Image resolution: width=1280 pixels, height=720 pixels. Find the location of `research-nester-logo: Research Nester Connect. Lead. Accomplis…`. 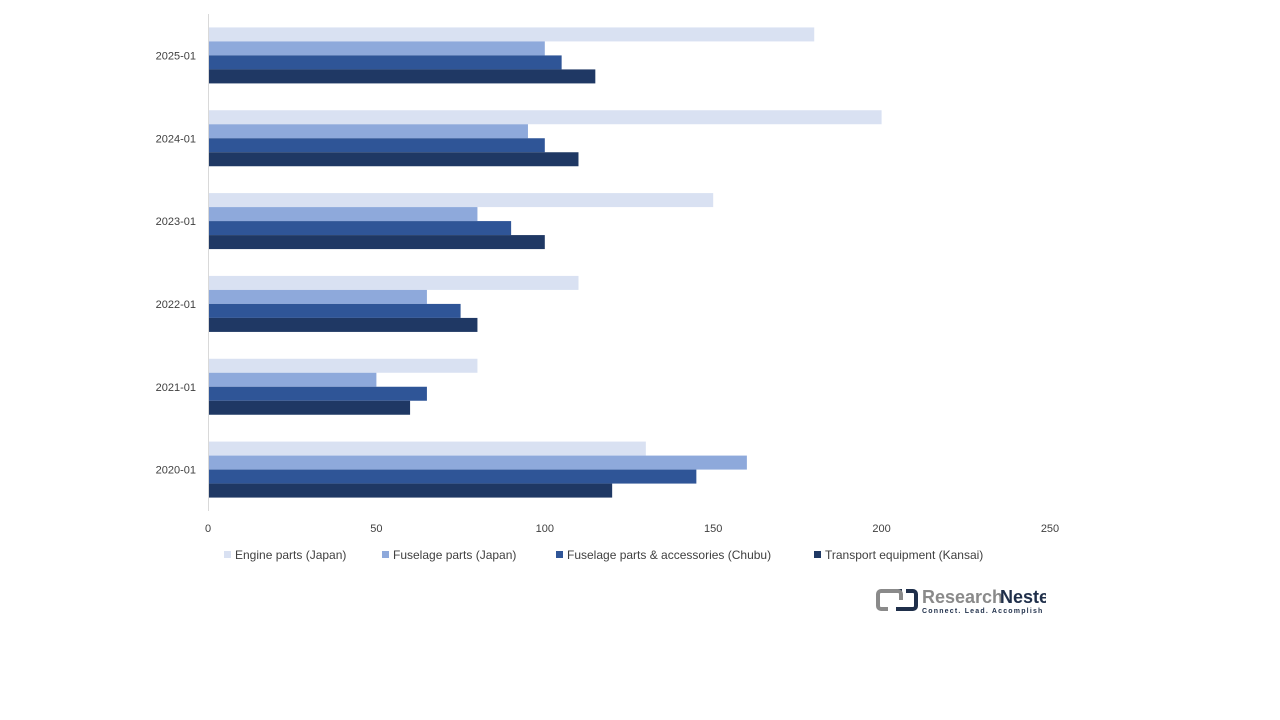

research-nester-logo: Research Nester Connect. Lead. Accomplis… is located at coordinates (961, 601).